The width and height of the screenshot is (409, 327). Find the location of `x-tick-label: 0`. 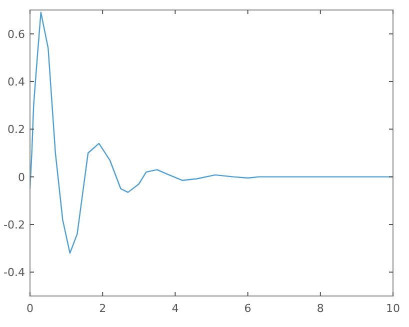

x-tick-label: 0 is located at coordinates (30, 308).